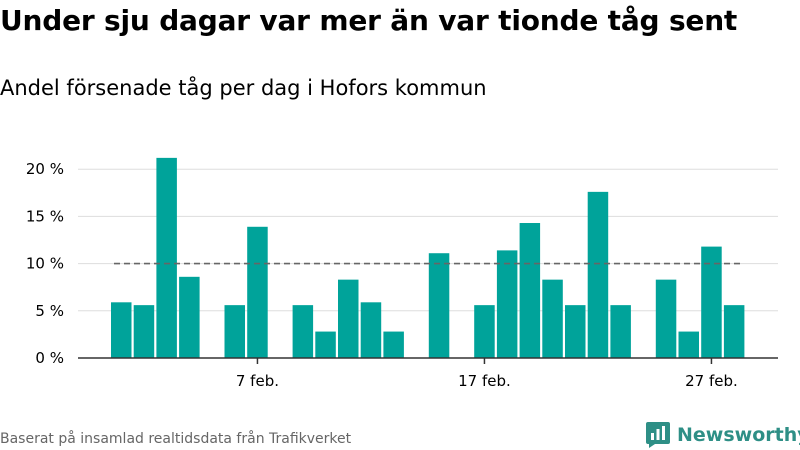  What do you see at coordinates (428, 360) in the screenshot?
I see `axes` at bounding box center [428, 360].